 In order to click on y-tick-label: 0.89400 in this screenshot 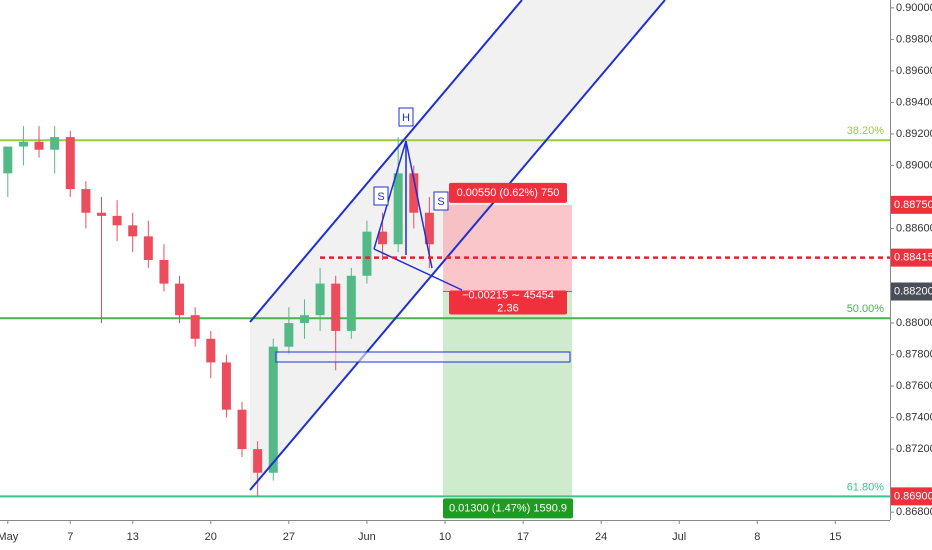, I will do `click(914, 102)`.